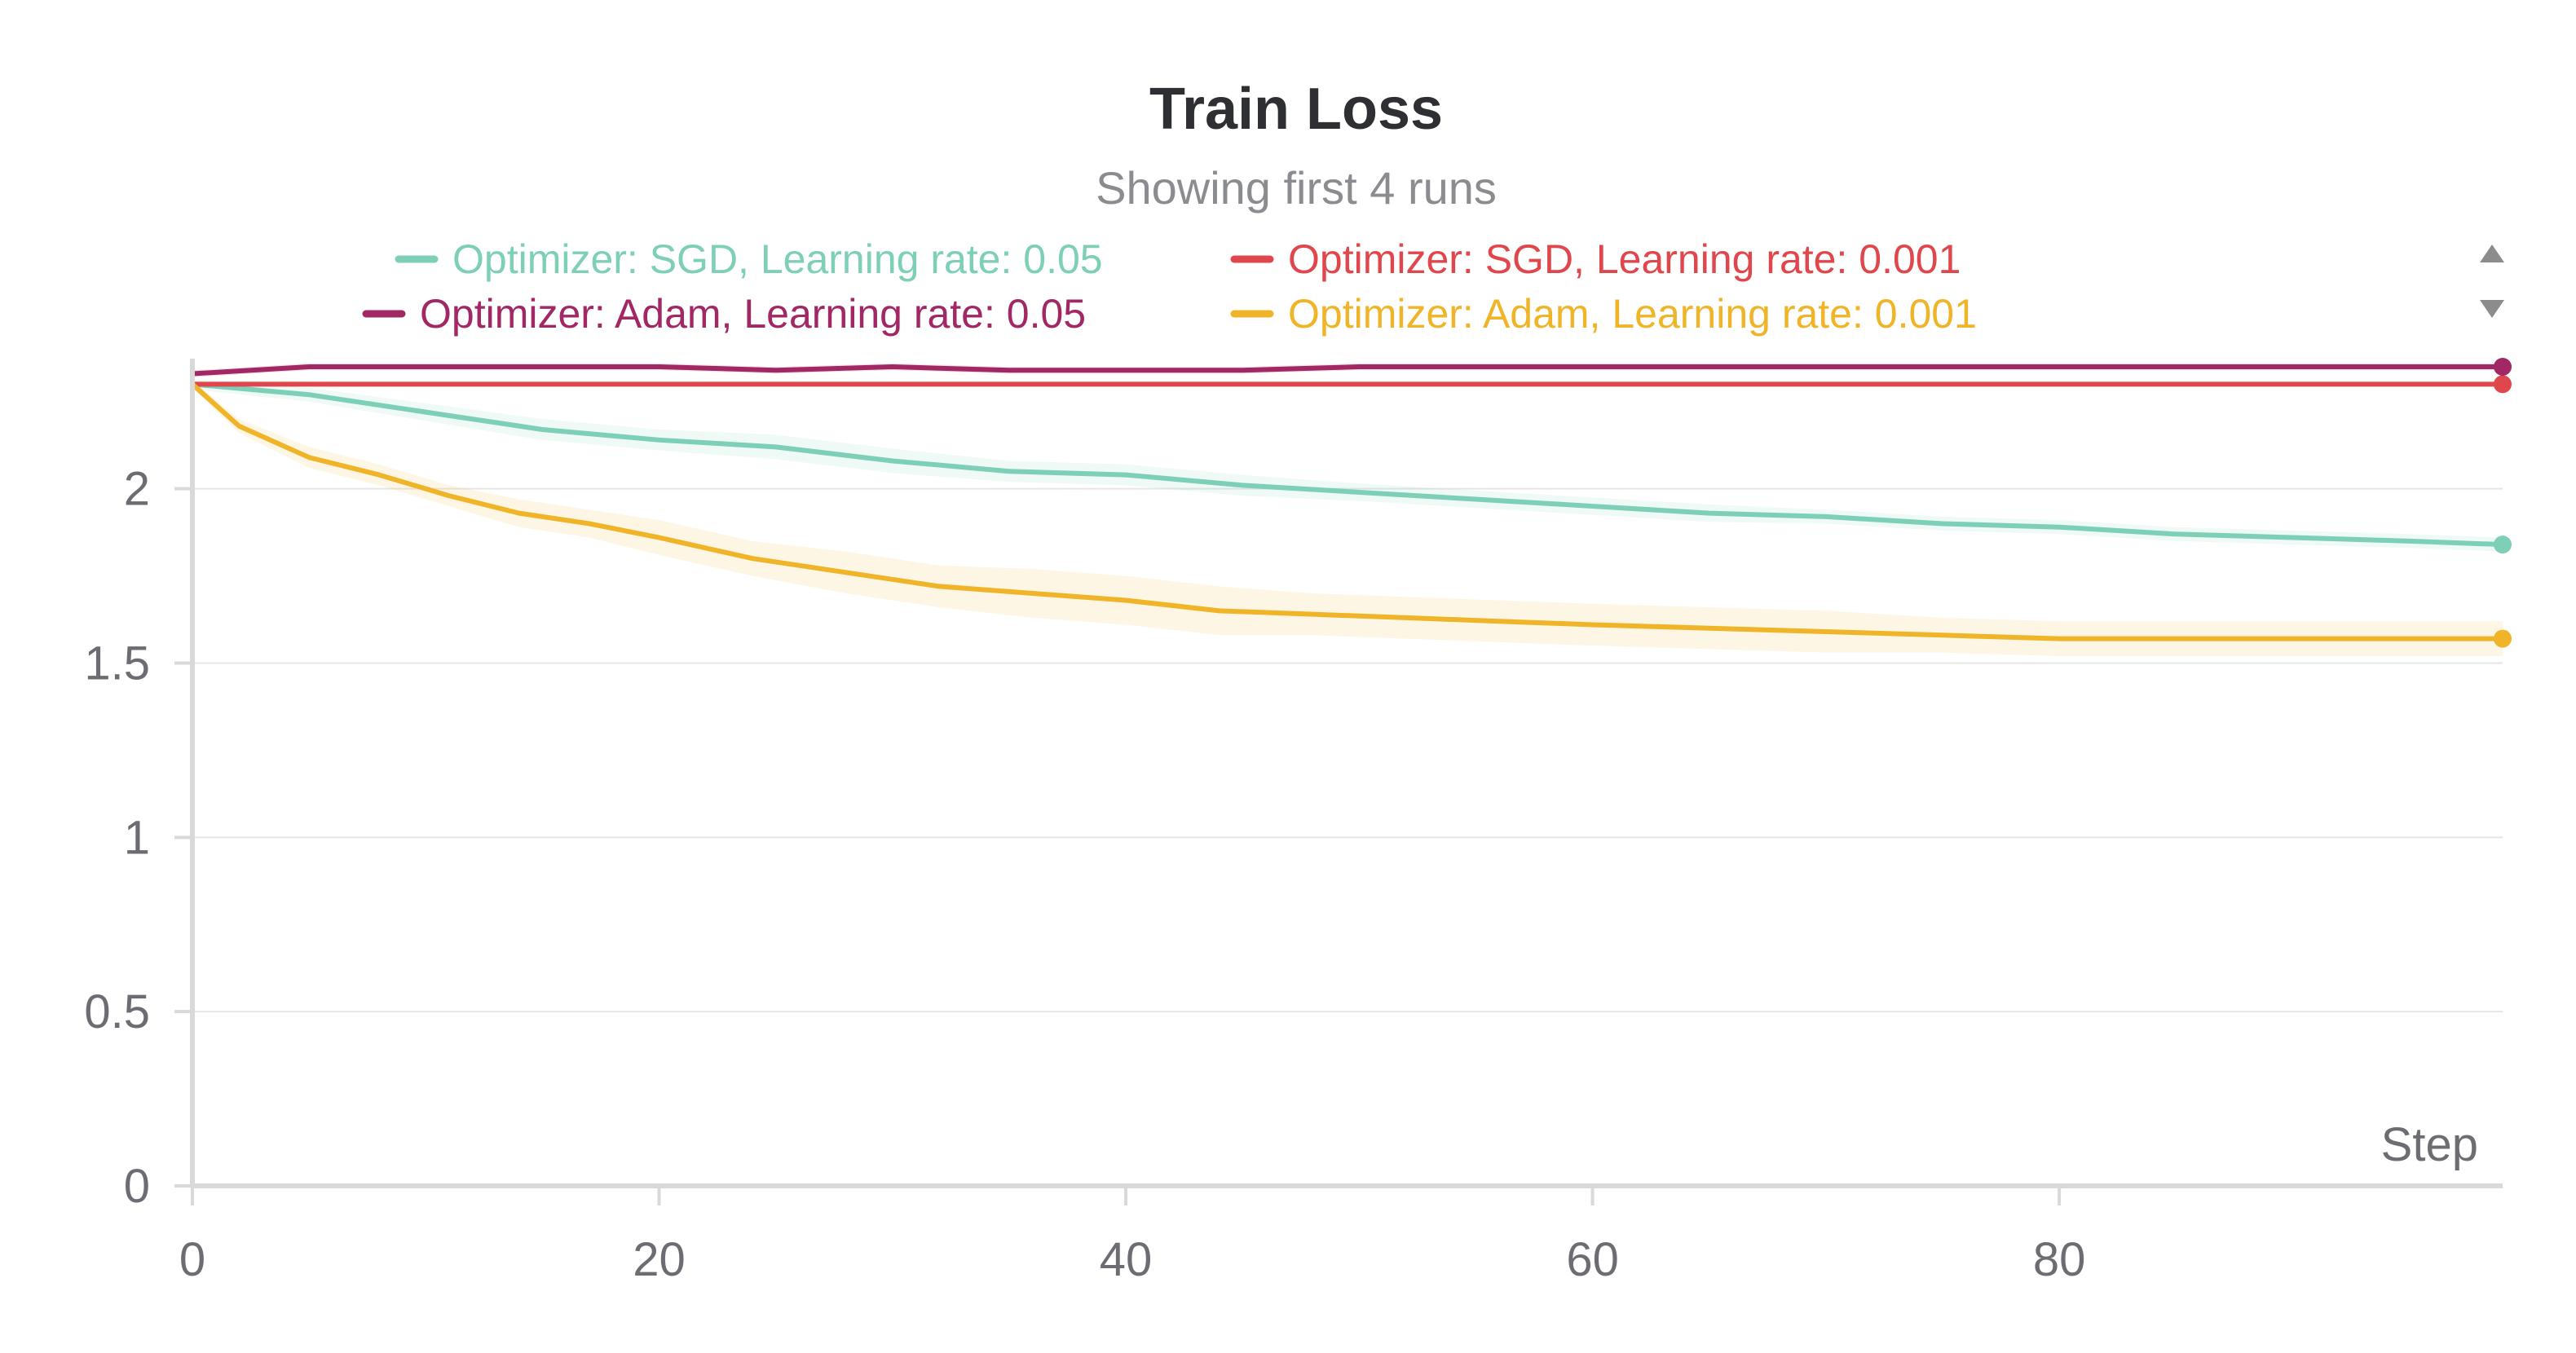 This screenshot has height=1353, width=2576. Describe the element at coordinates (1126, 1259) in the screenshot. I see `x-tick-label: 40` at that location.